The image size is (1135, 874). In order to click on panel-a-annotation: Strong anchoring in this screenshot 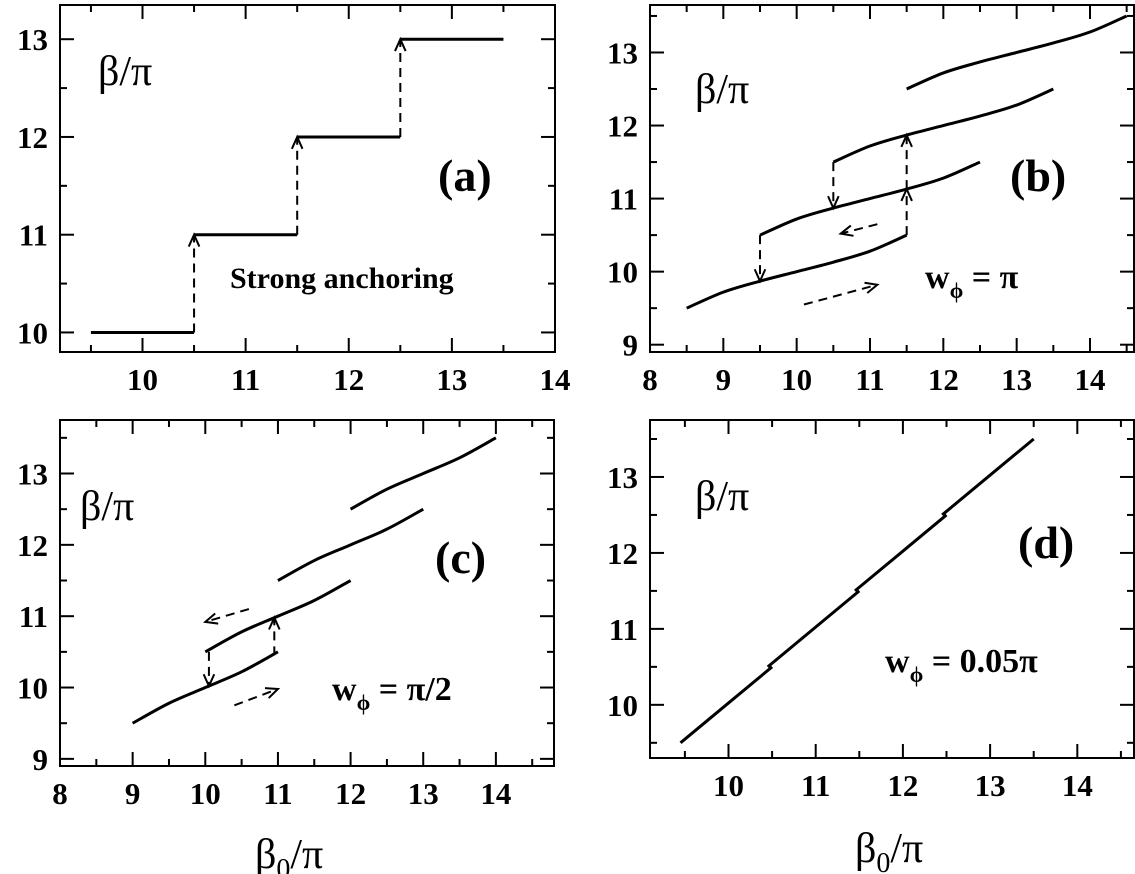, I will do `click(342, 278)`.